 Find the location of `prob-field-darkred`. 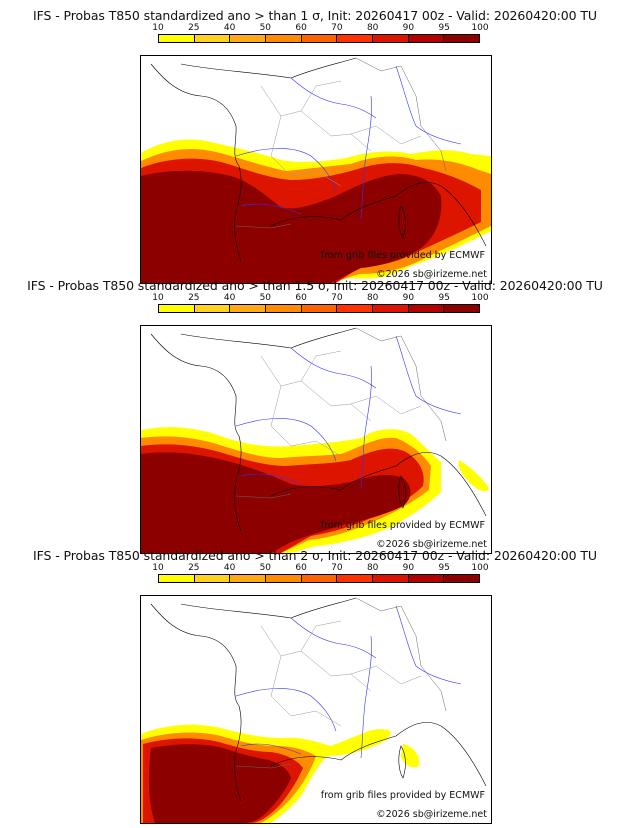

prob-field-darkred is located at coordinates (291, 226).